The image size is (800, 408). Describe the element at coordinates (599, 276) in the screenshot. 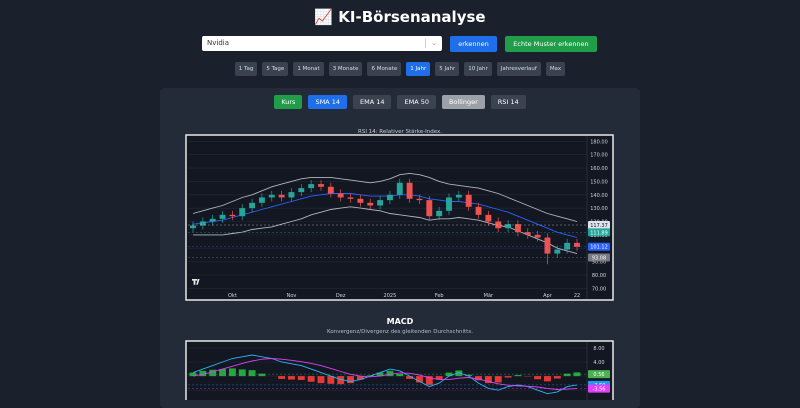

I see `y-tick-label: 80.00` at that location.